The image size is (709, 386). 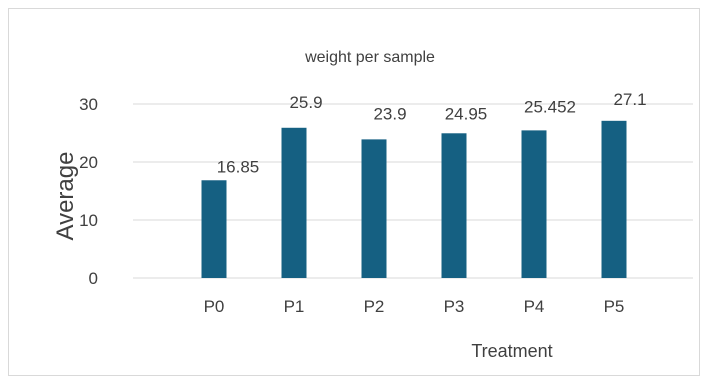 What do you see at coordinates (88, 162) in the screenshot?
I see `y-tick-20: 20` at bounding box center [88, 162].